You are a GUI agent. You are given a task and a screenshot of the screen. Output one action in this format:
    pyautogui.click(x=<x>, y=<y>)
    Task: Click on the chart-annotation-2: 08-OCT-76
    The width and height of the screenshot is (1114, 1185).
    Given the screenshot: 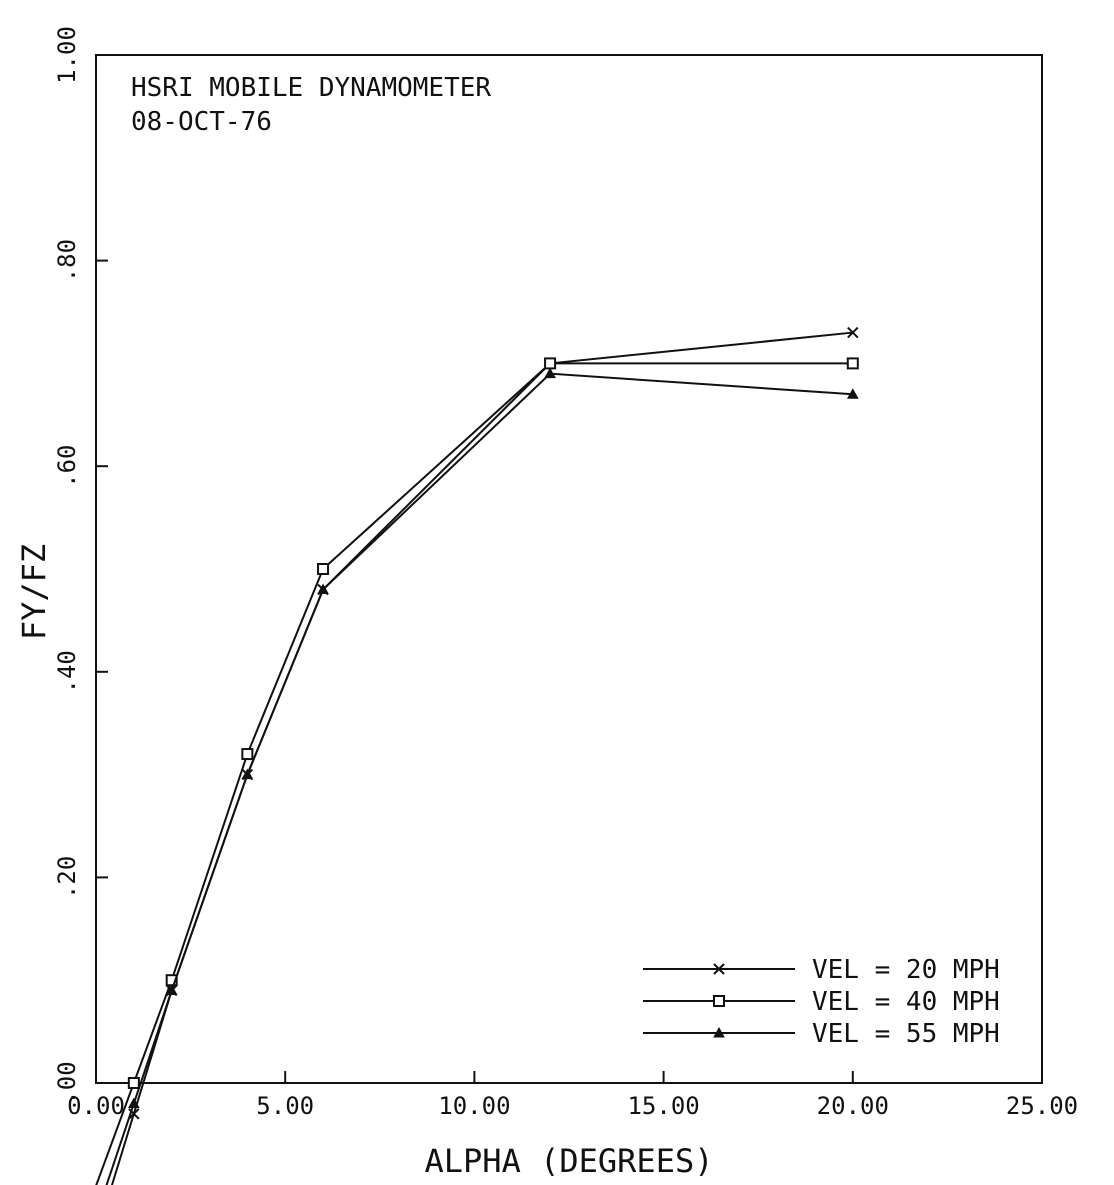 What is the action you would take?
    pyautogui.click(x=201, y=122)
    